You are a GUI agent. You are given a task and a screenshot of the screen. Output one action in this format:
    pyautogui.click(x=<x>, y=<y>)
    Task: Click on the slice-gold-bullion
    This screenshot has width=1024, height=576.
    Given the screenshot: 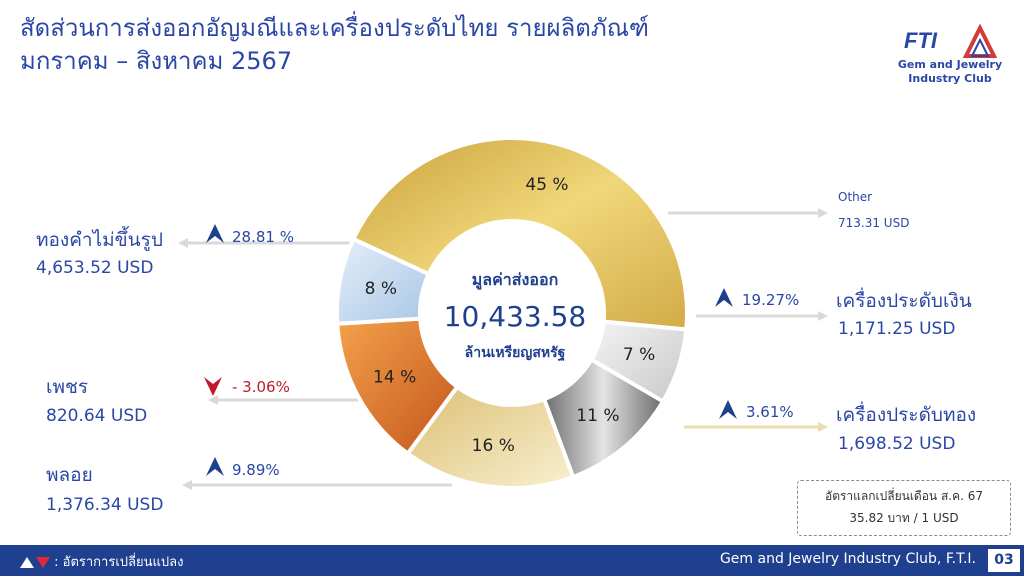 What is the action you would take?
    pyautogui.click(x=519, y=234)
    